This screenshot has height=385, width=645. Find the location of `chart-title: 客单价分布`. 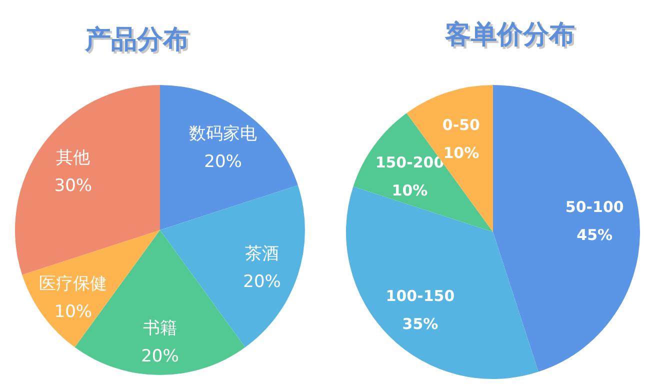

chart-title: 客单价分布 is located at coordinates (511, 37).